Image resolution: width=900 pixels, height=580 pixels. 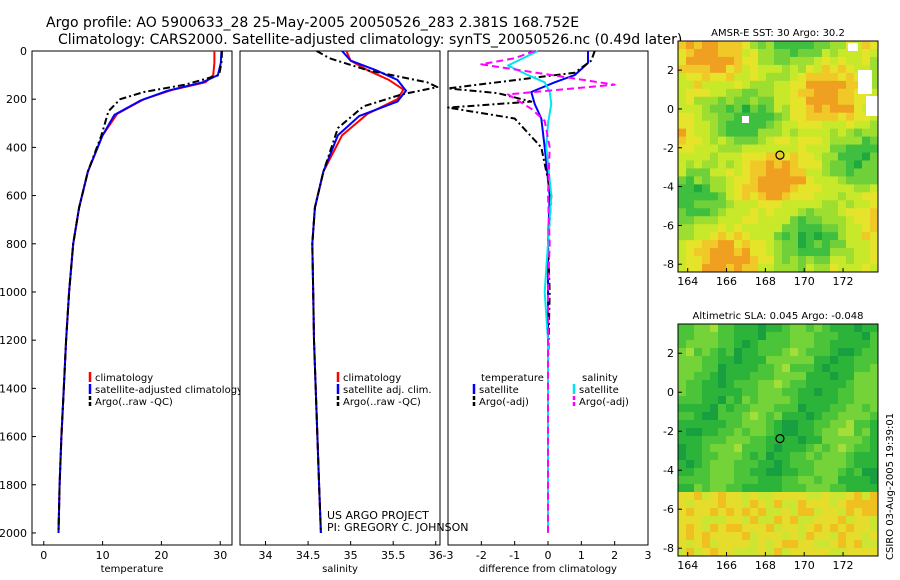 What do you see at coordinates (668, 548) in the screenshot?
I see `map-y-tick-label: -8` at bounding box center [668, 548].